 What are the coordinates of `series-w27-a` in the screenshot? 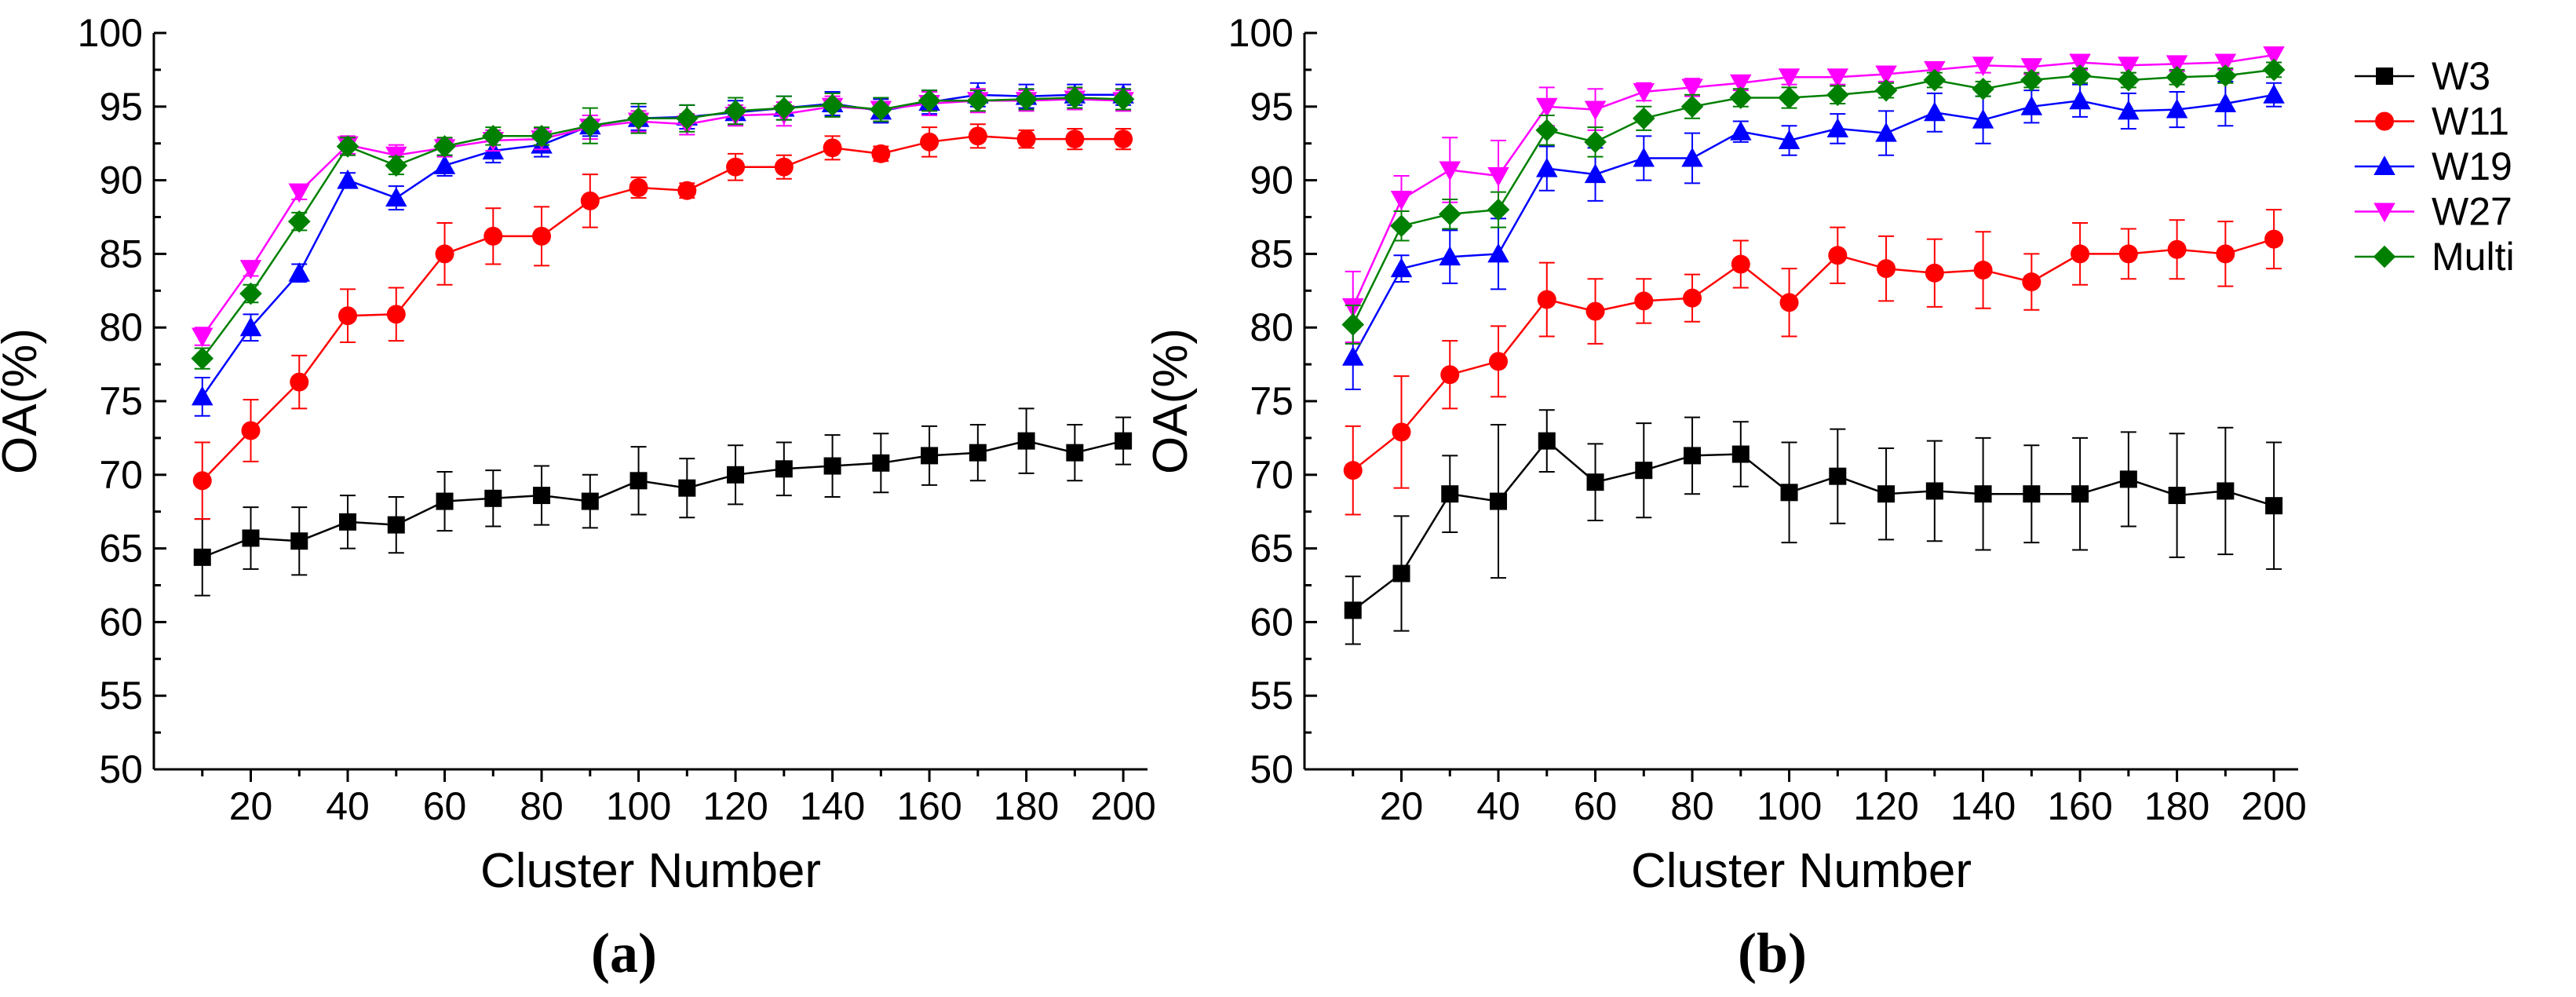 It's located at (663, 218).